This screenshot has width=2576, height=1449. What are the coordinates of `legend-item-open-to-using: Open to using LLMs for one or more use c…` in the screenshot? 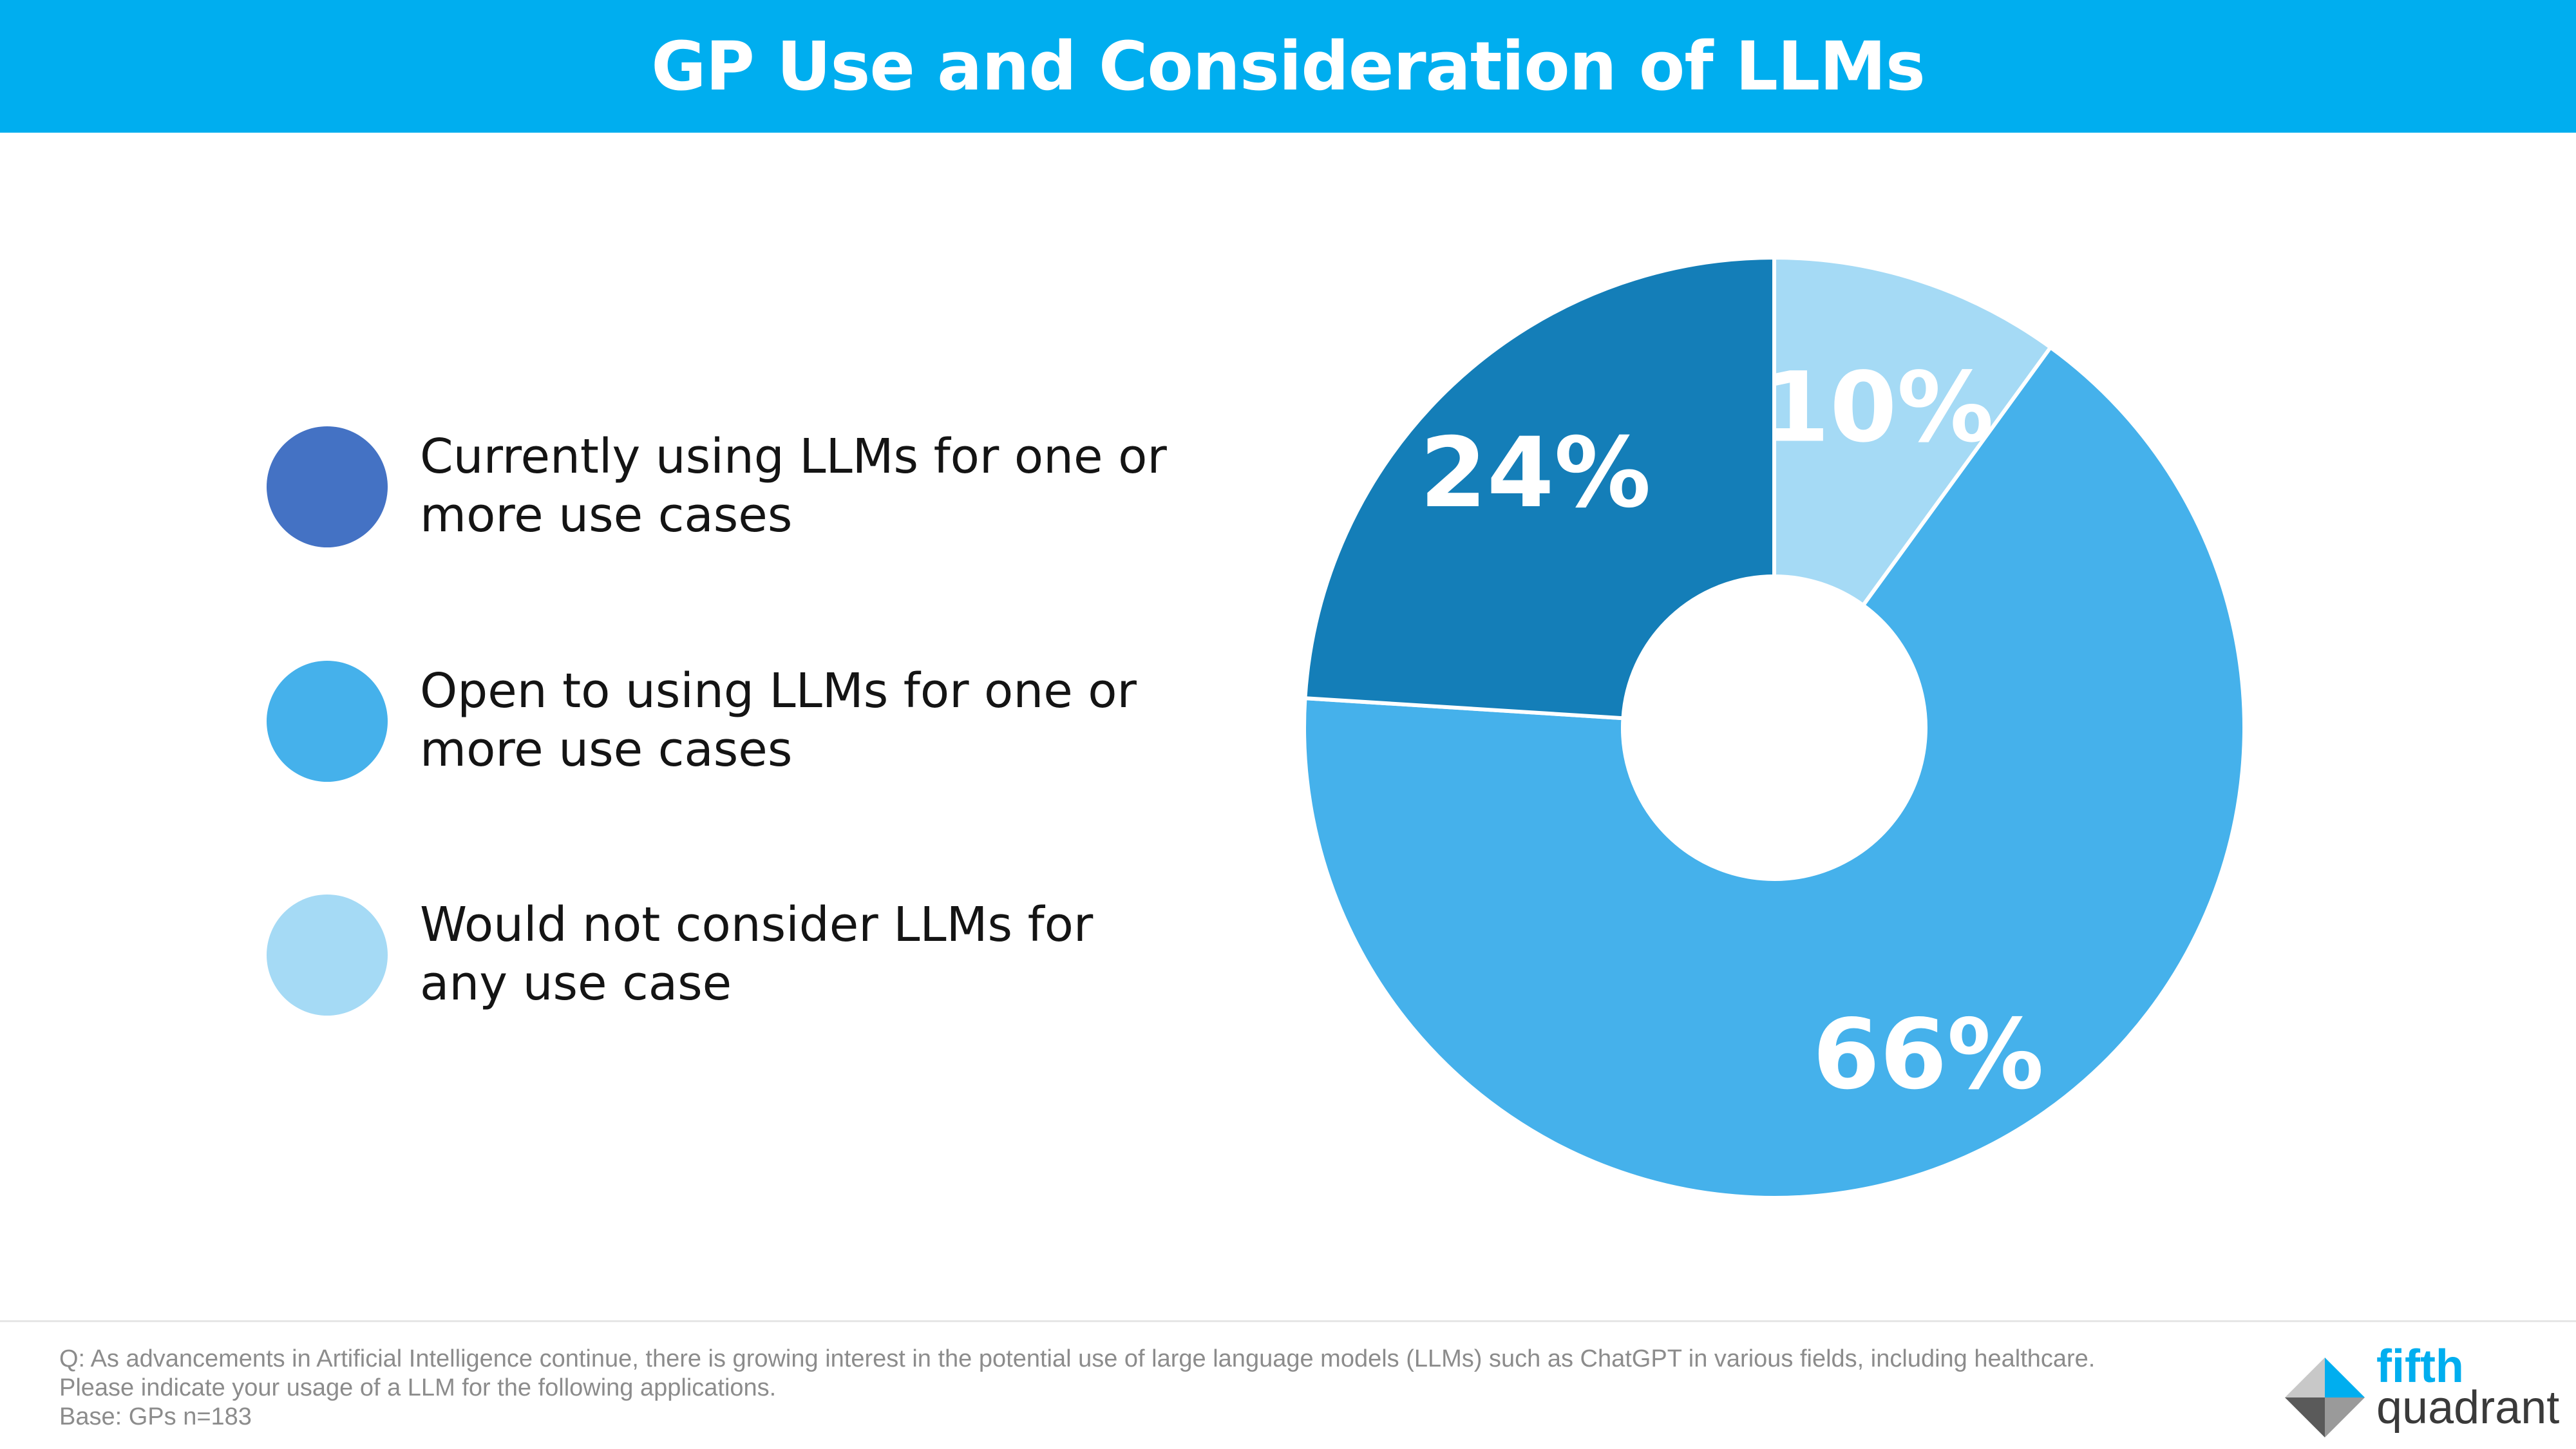 It's located at (737, 725).